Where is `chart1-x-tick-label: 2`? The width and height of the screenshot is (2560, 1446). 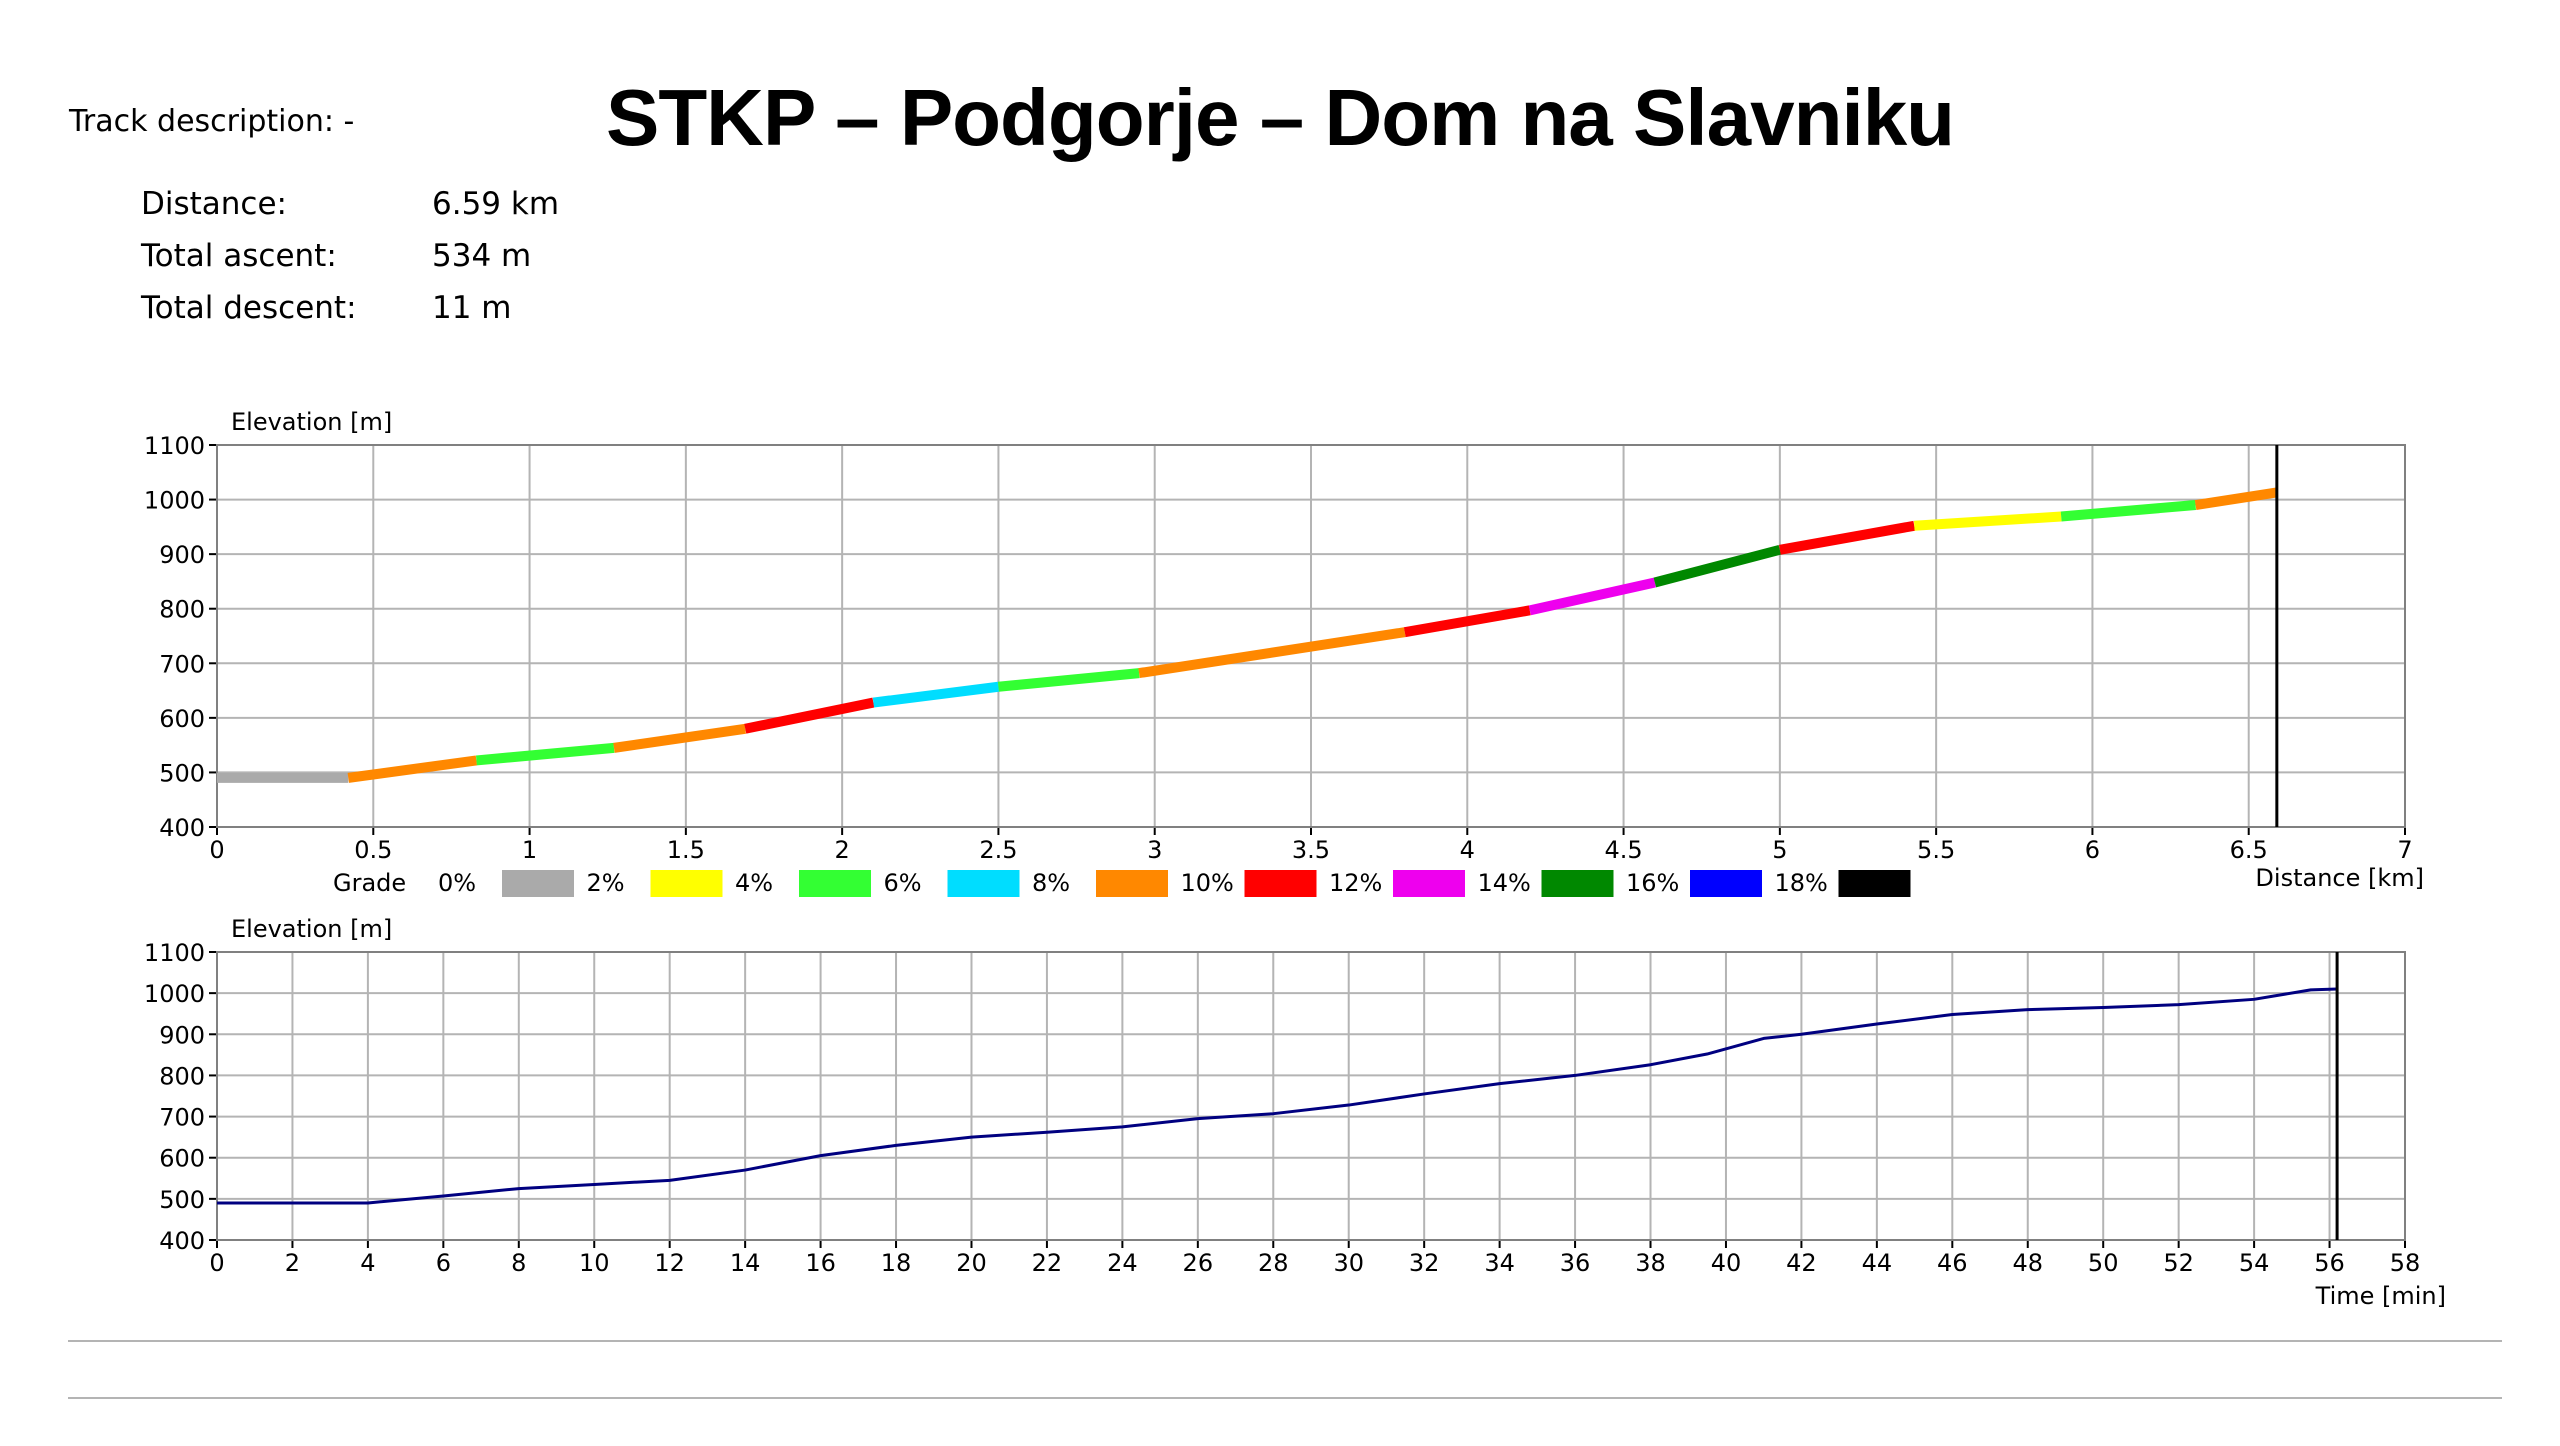 chart1-x-tick-label: 2 is located at coordinates (842, 850).